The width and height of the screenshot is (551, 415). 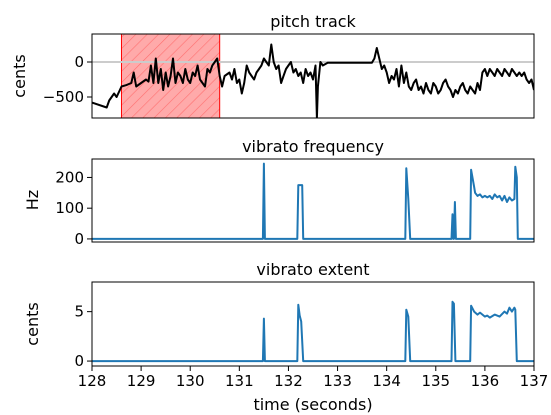 I want to click on y-ticks: 200 100 0, so click(x=73, y=208).